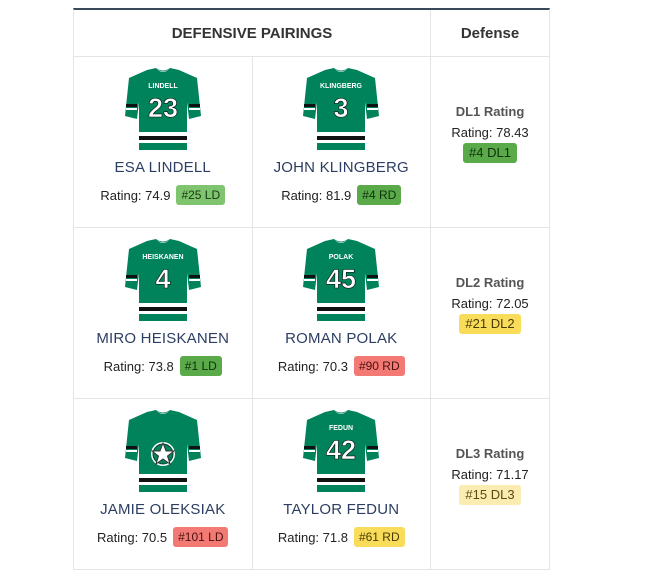 This screenshot has height=570, width=657. I want to click on player-rating: Rating: 70.5, so click(132, 537).